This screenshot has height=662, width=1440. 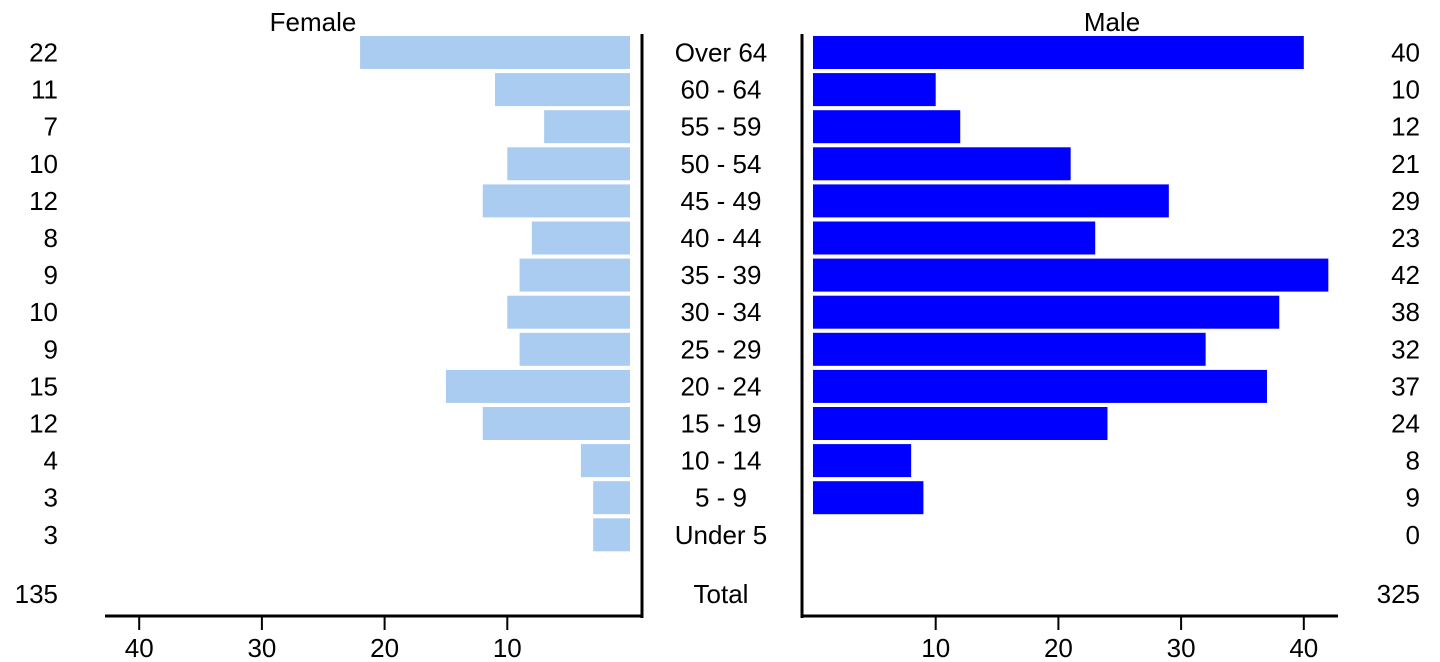 I want to click on total-label: Total, so click(x=721, y=594).